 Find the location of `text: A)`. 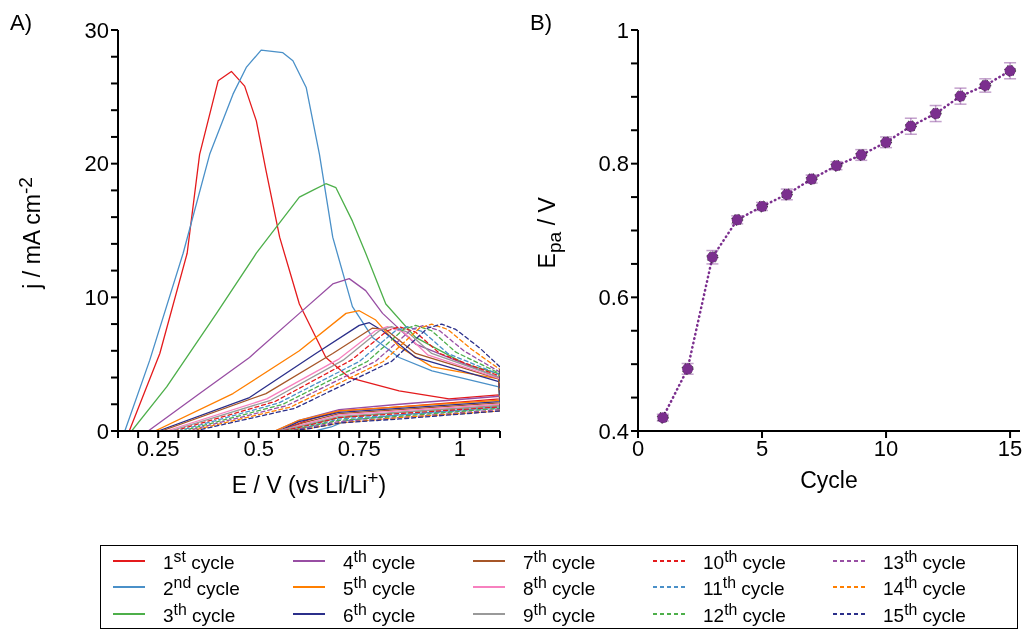

text: A) is located at coordinates (21, 22).